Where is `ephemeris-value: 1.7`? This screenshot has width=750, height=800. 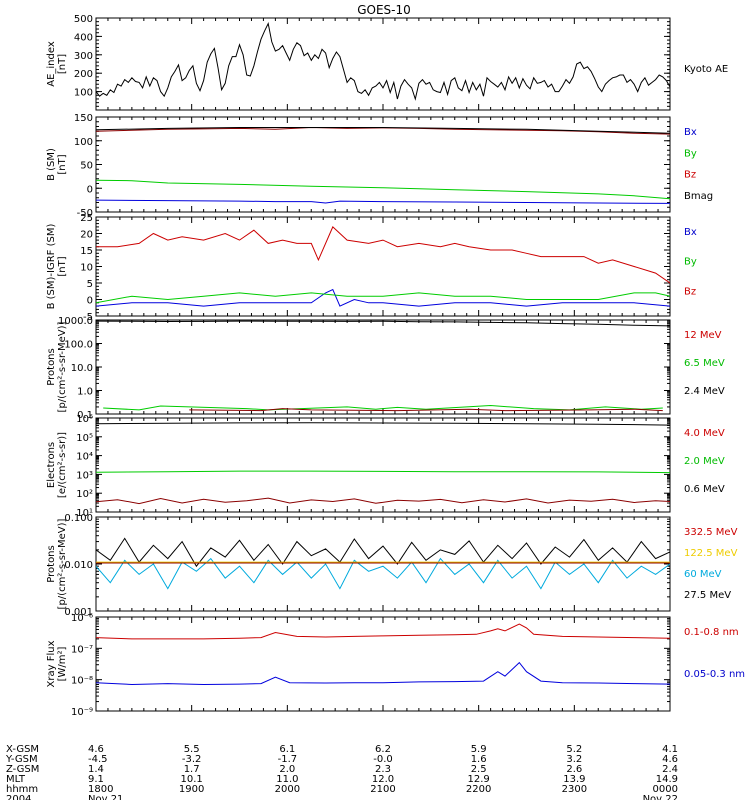 ephemeris-value: 1.7 is located at coordinates (192, 769).